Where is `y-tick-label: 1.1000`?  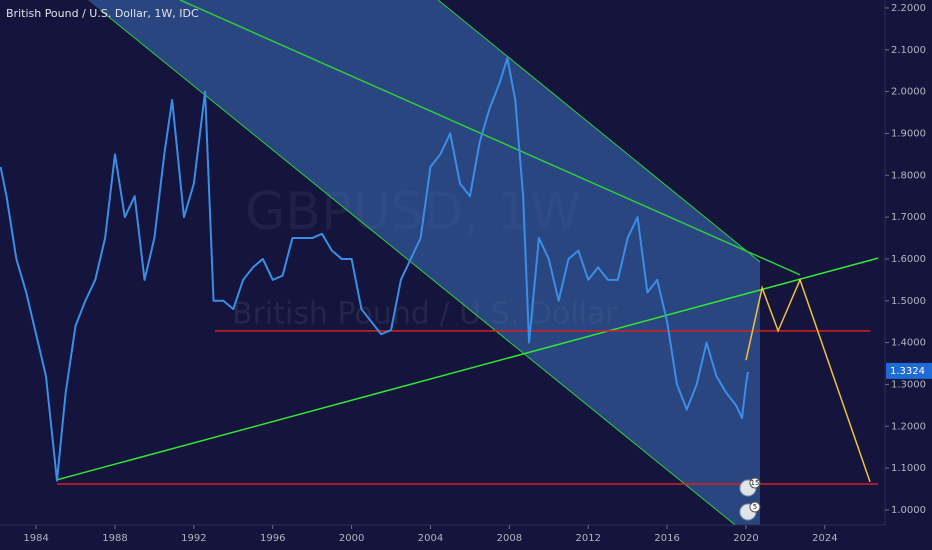 y-tick-label: 1.1000 is located at coordinates (908, 468).